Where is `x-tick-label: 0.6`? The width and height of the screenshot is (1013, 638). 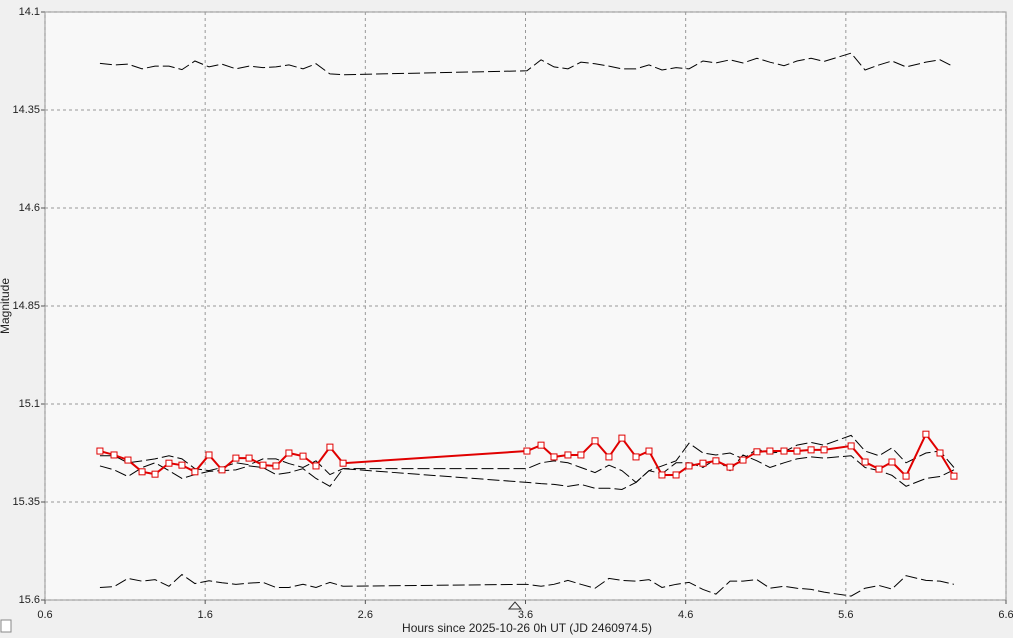 x-tick-label: 0.6 is located at coordinates (44, 615).